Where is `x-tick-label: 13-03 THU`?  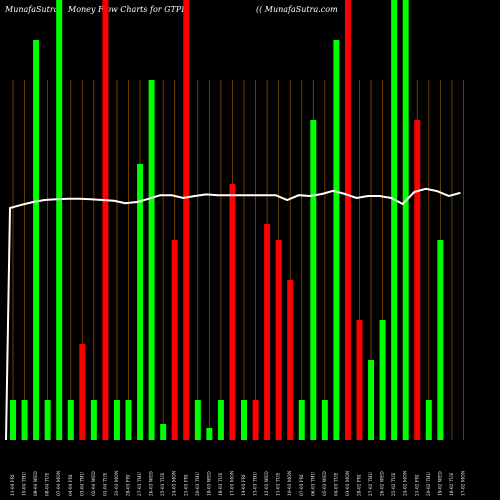
x-tick-label: 13-03 THU is located at coordinates (256, 484).